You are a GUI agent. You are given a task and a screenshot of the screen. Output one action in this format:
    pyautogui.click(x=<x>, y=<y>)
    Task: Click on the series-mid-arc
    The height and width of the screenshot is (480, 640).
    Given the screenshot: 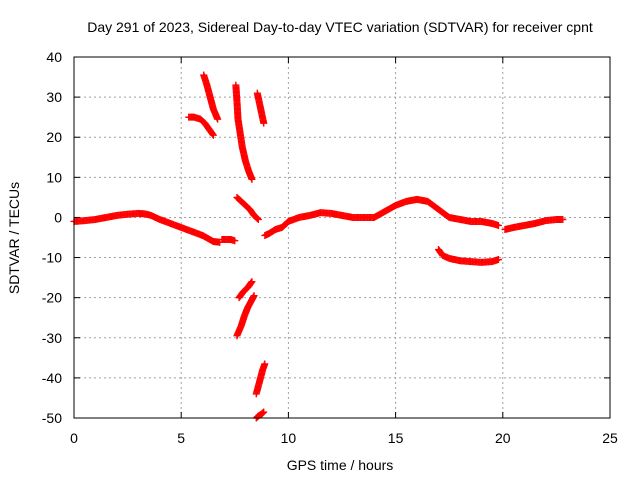 What is the action you would take?
    pyautogui.click(x=382, y=217)
    